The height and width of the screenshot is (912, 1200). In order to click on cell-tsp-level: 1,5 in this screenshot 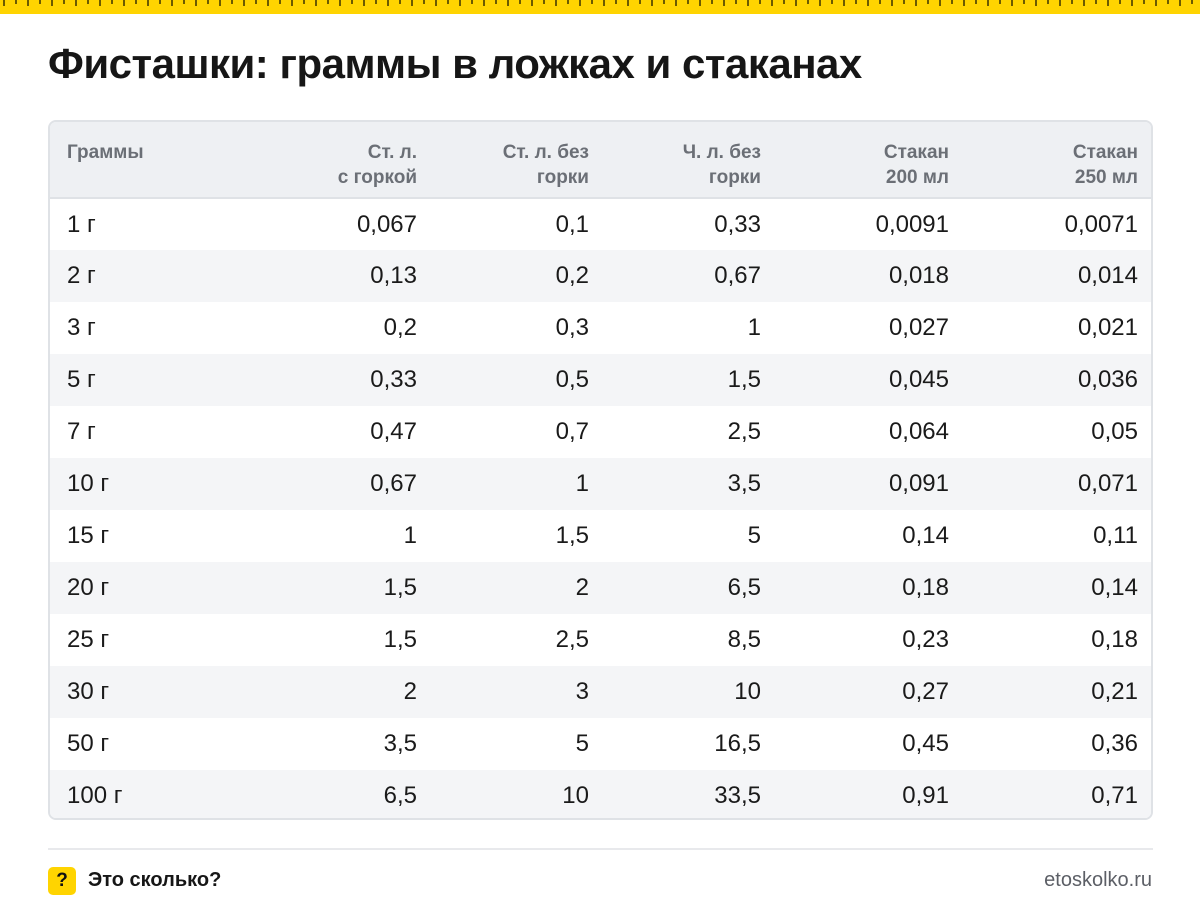, I will do `click(744, 379)`.